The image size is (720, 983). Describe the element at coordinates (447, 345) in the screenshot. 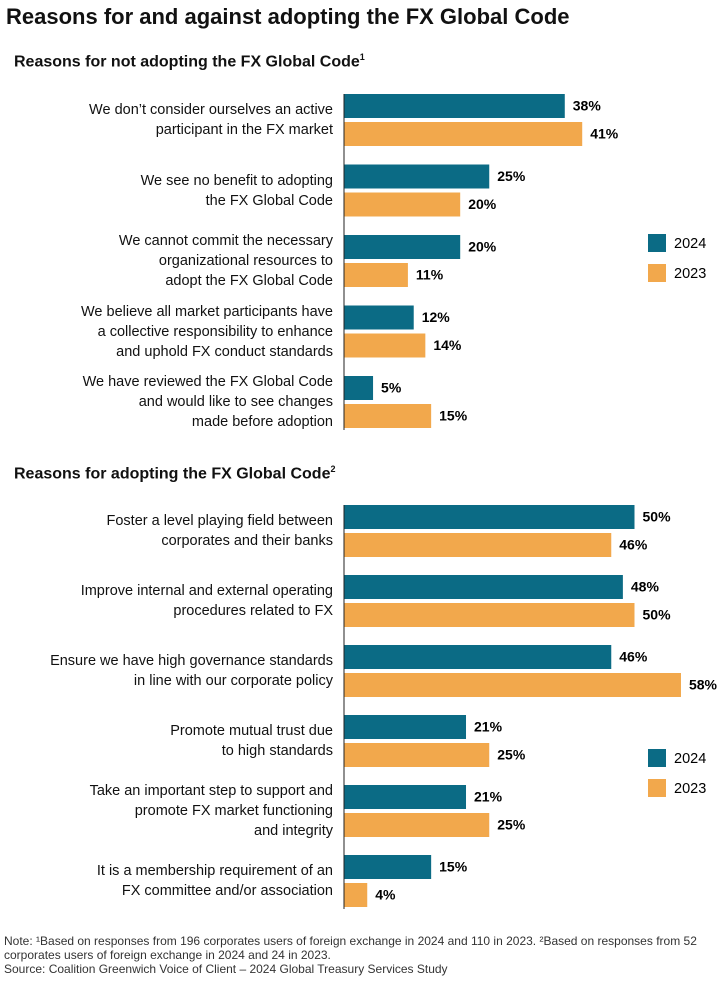

I see `value-label: 14%` at that location.